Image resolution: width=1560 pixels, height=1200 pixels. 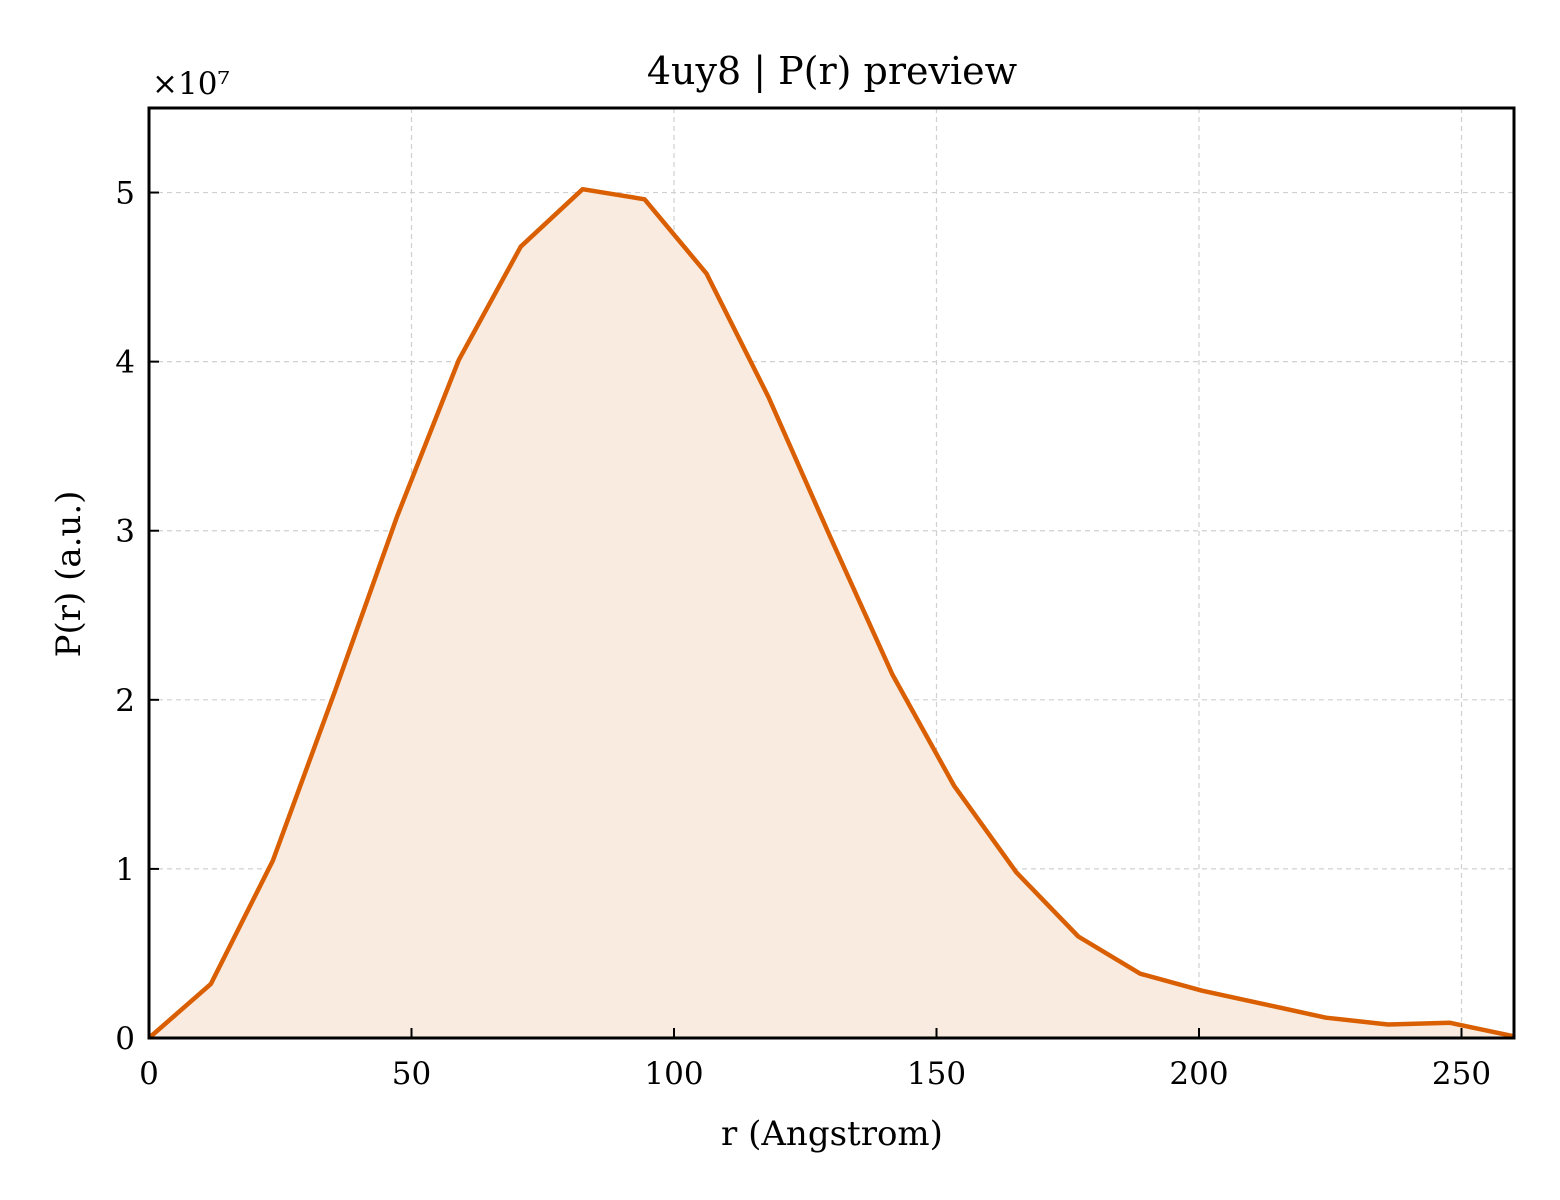 What do you see at coordinates (125, 532) in the screenshot?
I see `y-tick-label: 3` at bounding box center [125, 532].